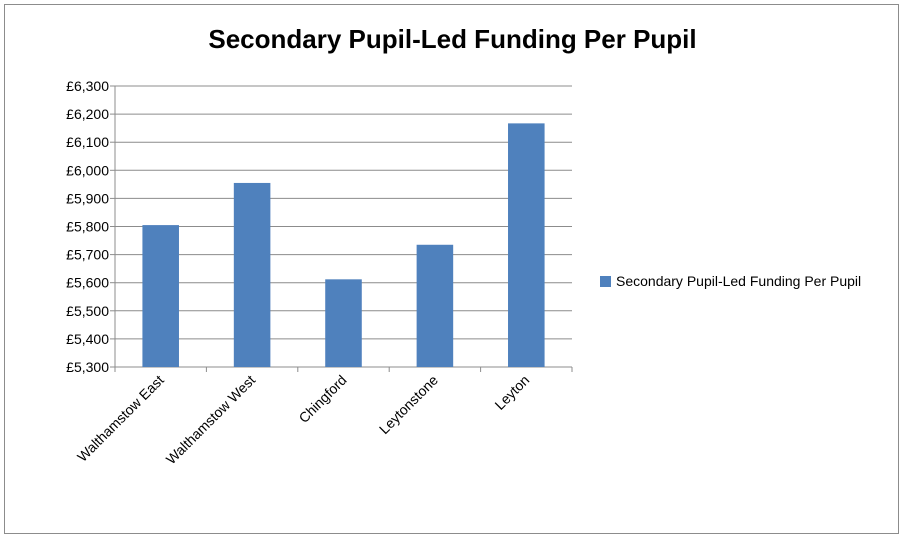 The width and height of the screenshot is (905, 534). What do you see at coordinates (87, 255) in the screenshot?
I see `y-tick-label: £5,700` at bounding box center [87, 255].